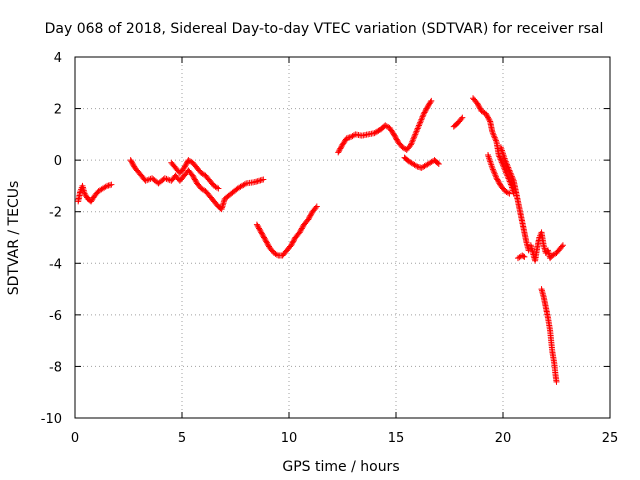 The image size is (640, 480). What do you see at coordinates (503, 438) in the screenshot?
I see `x-tick-label: 20` at bounding box center [503, 438].